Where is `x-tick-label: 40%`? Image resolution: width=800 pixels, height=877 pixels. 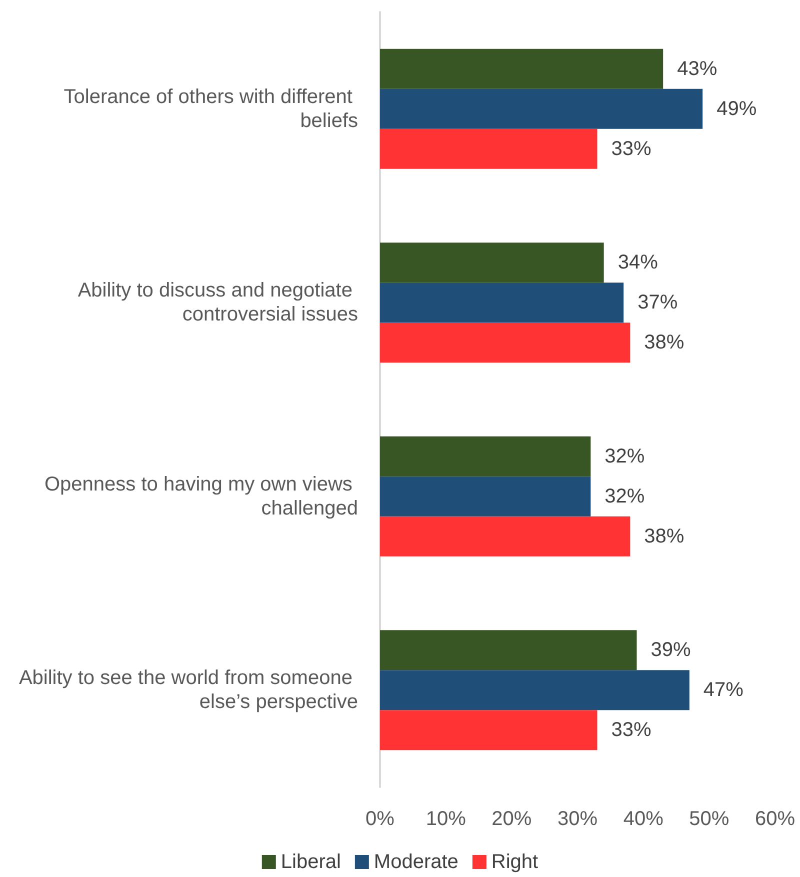
x-tick-label: 40% is located at coordinates (643, 819).